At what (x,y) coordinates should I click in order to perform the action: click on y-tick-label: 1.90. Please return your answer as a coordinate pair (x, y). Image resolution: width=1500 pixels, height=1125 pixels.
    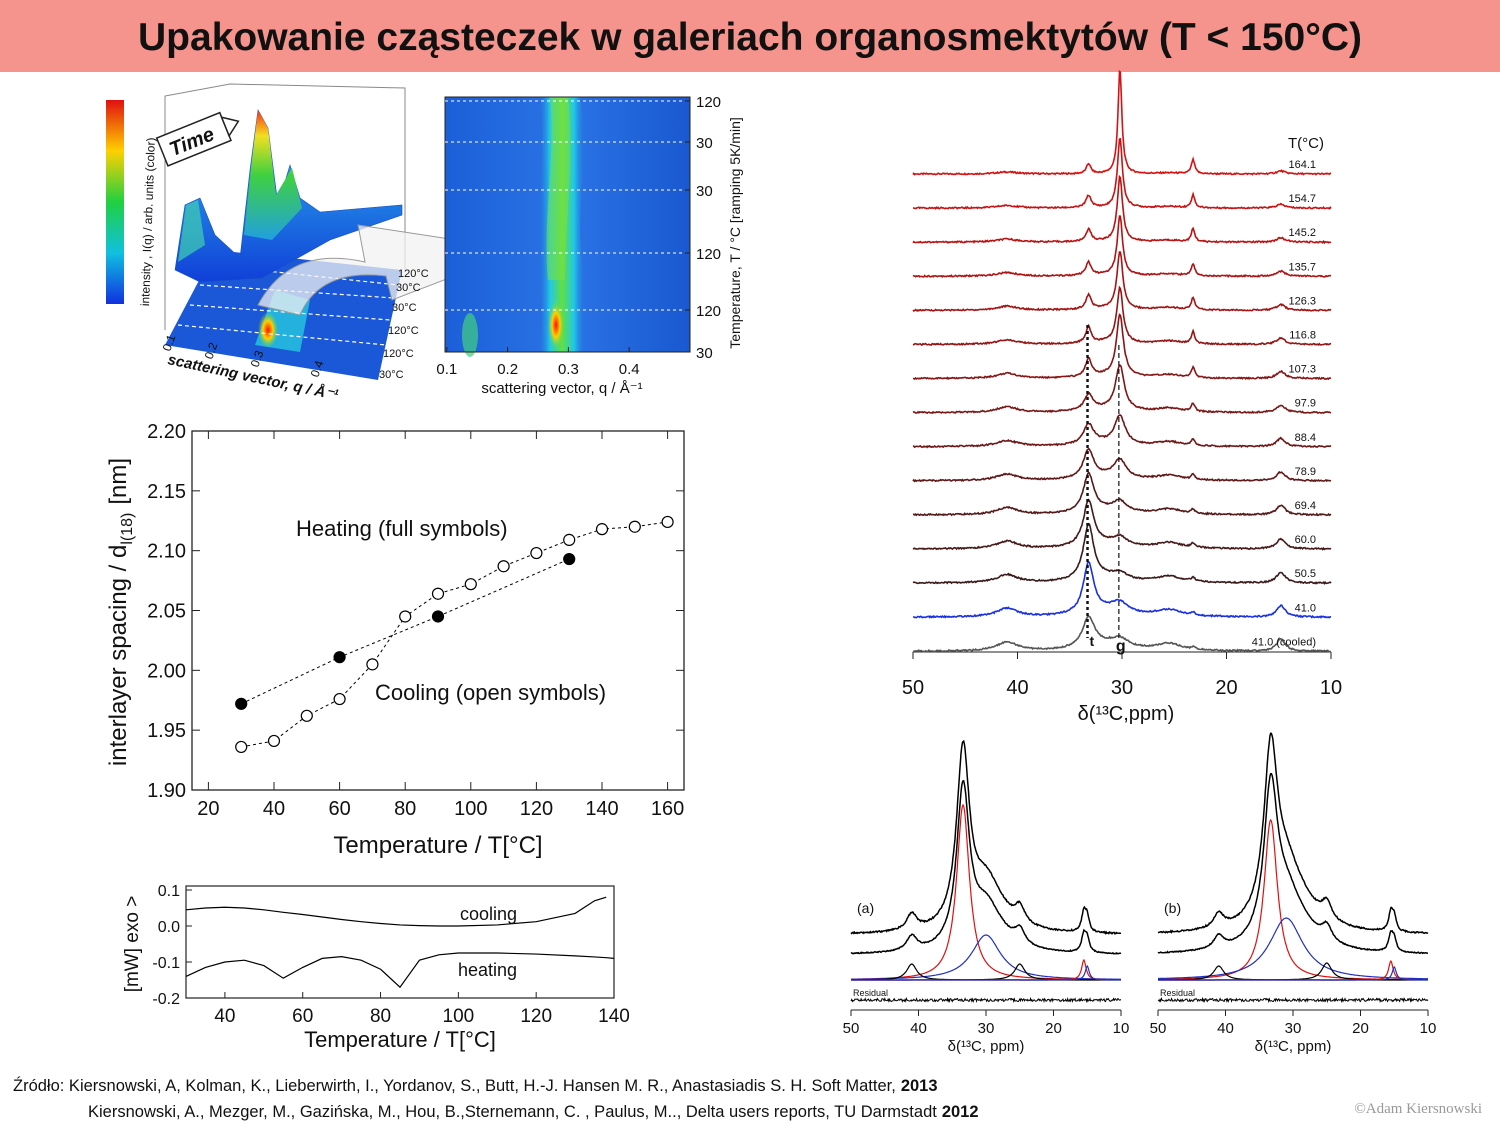
    Looking at the image, I should click on (166, 791).